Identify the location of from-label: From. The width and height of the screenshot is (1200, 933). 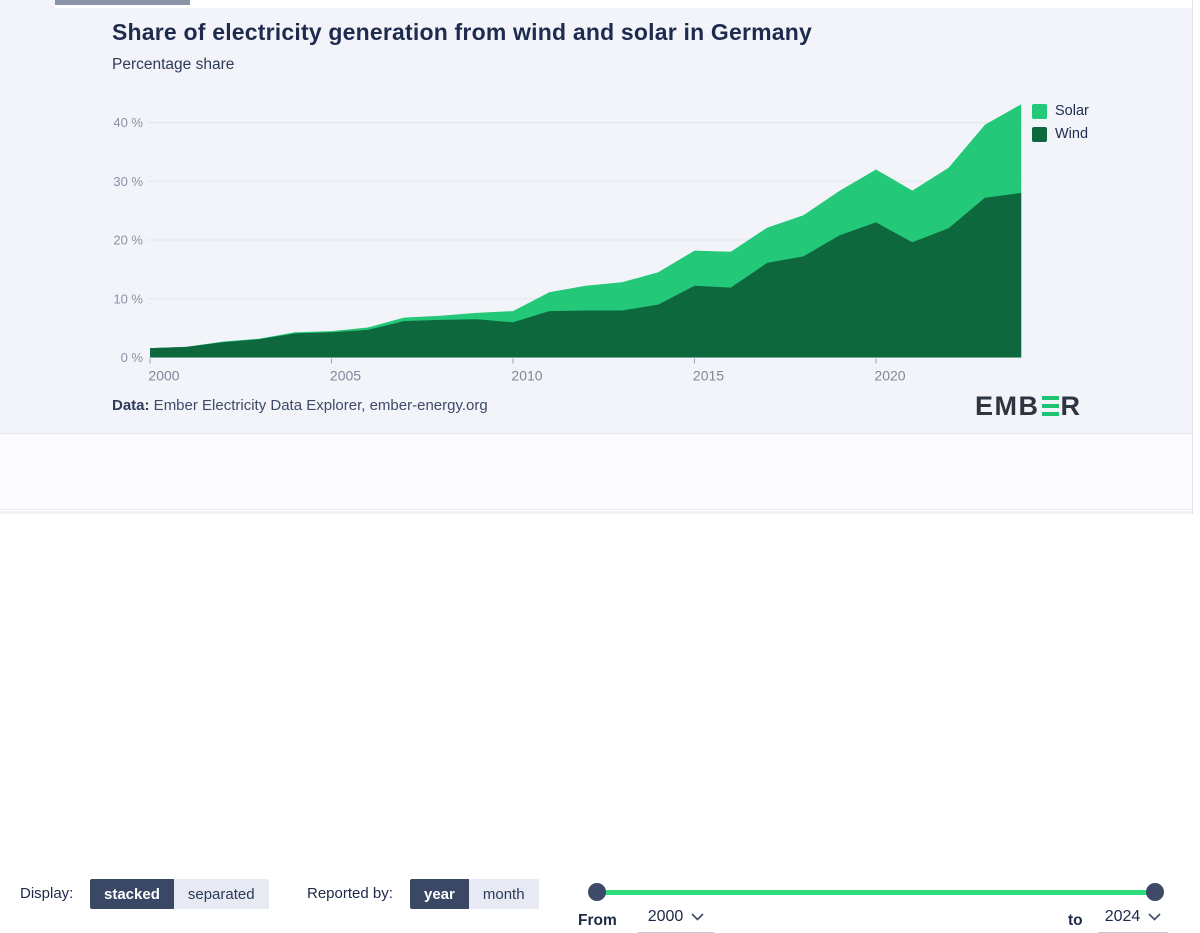
(597, 920).